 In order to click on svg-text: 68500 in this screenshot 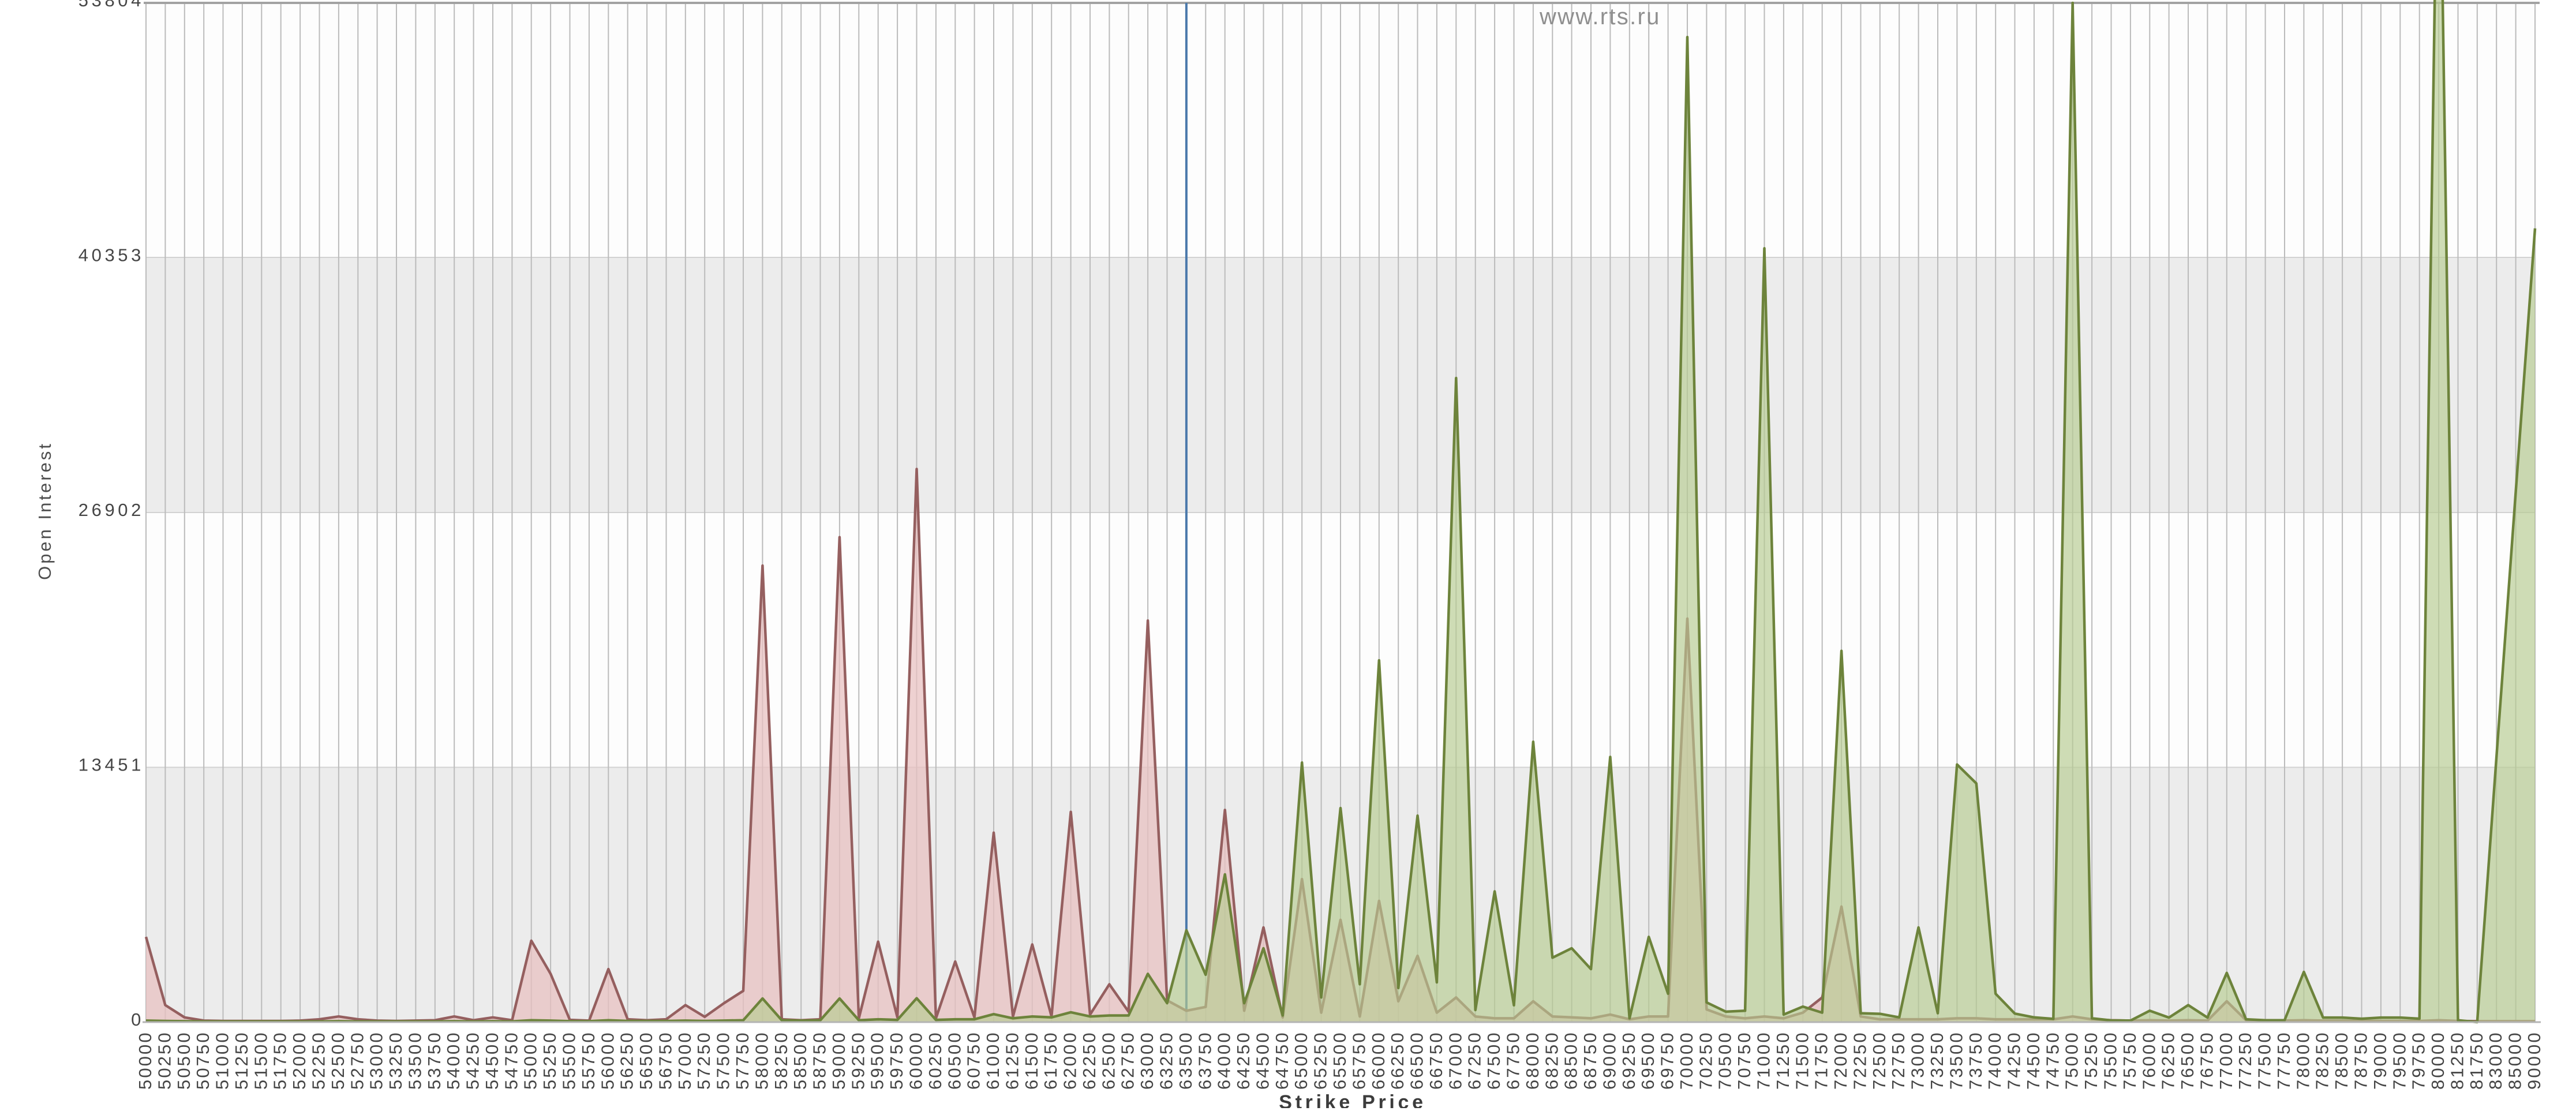, I will do `click(1571, 1060)`.